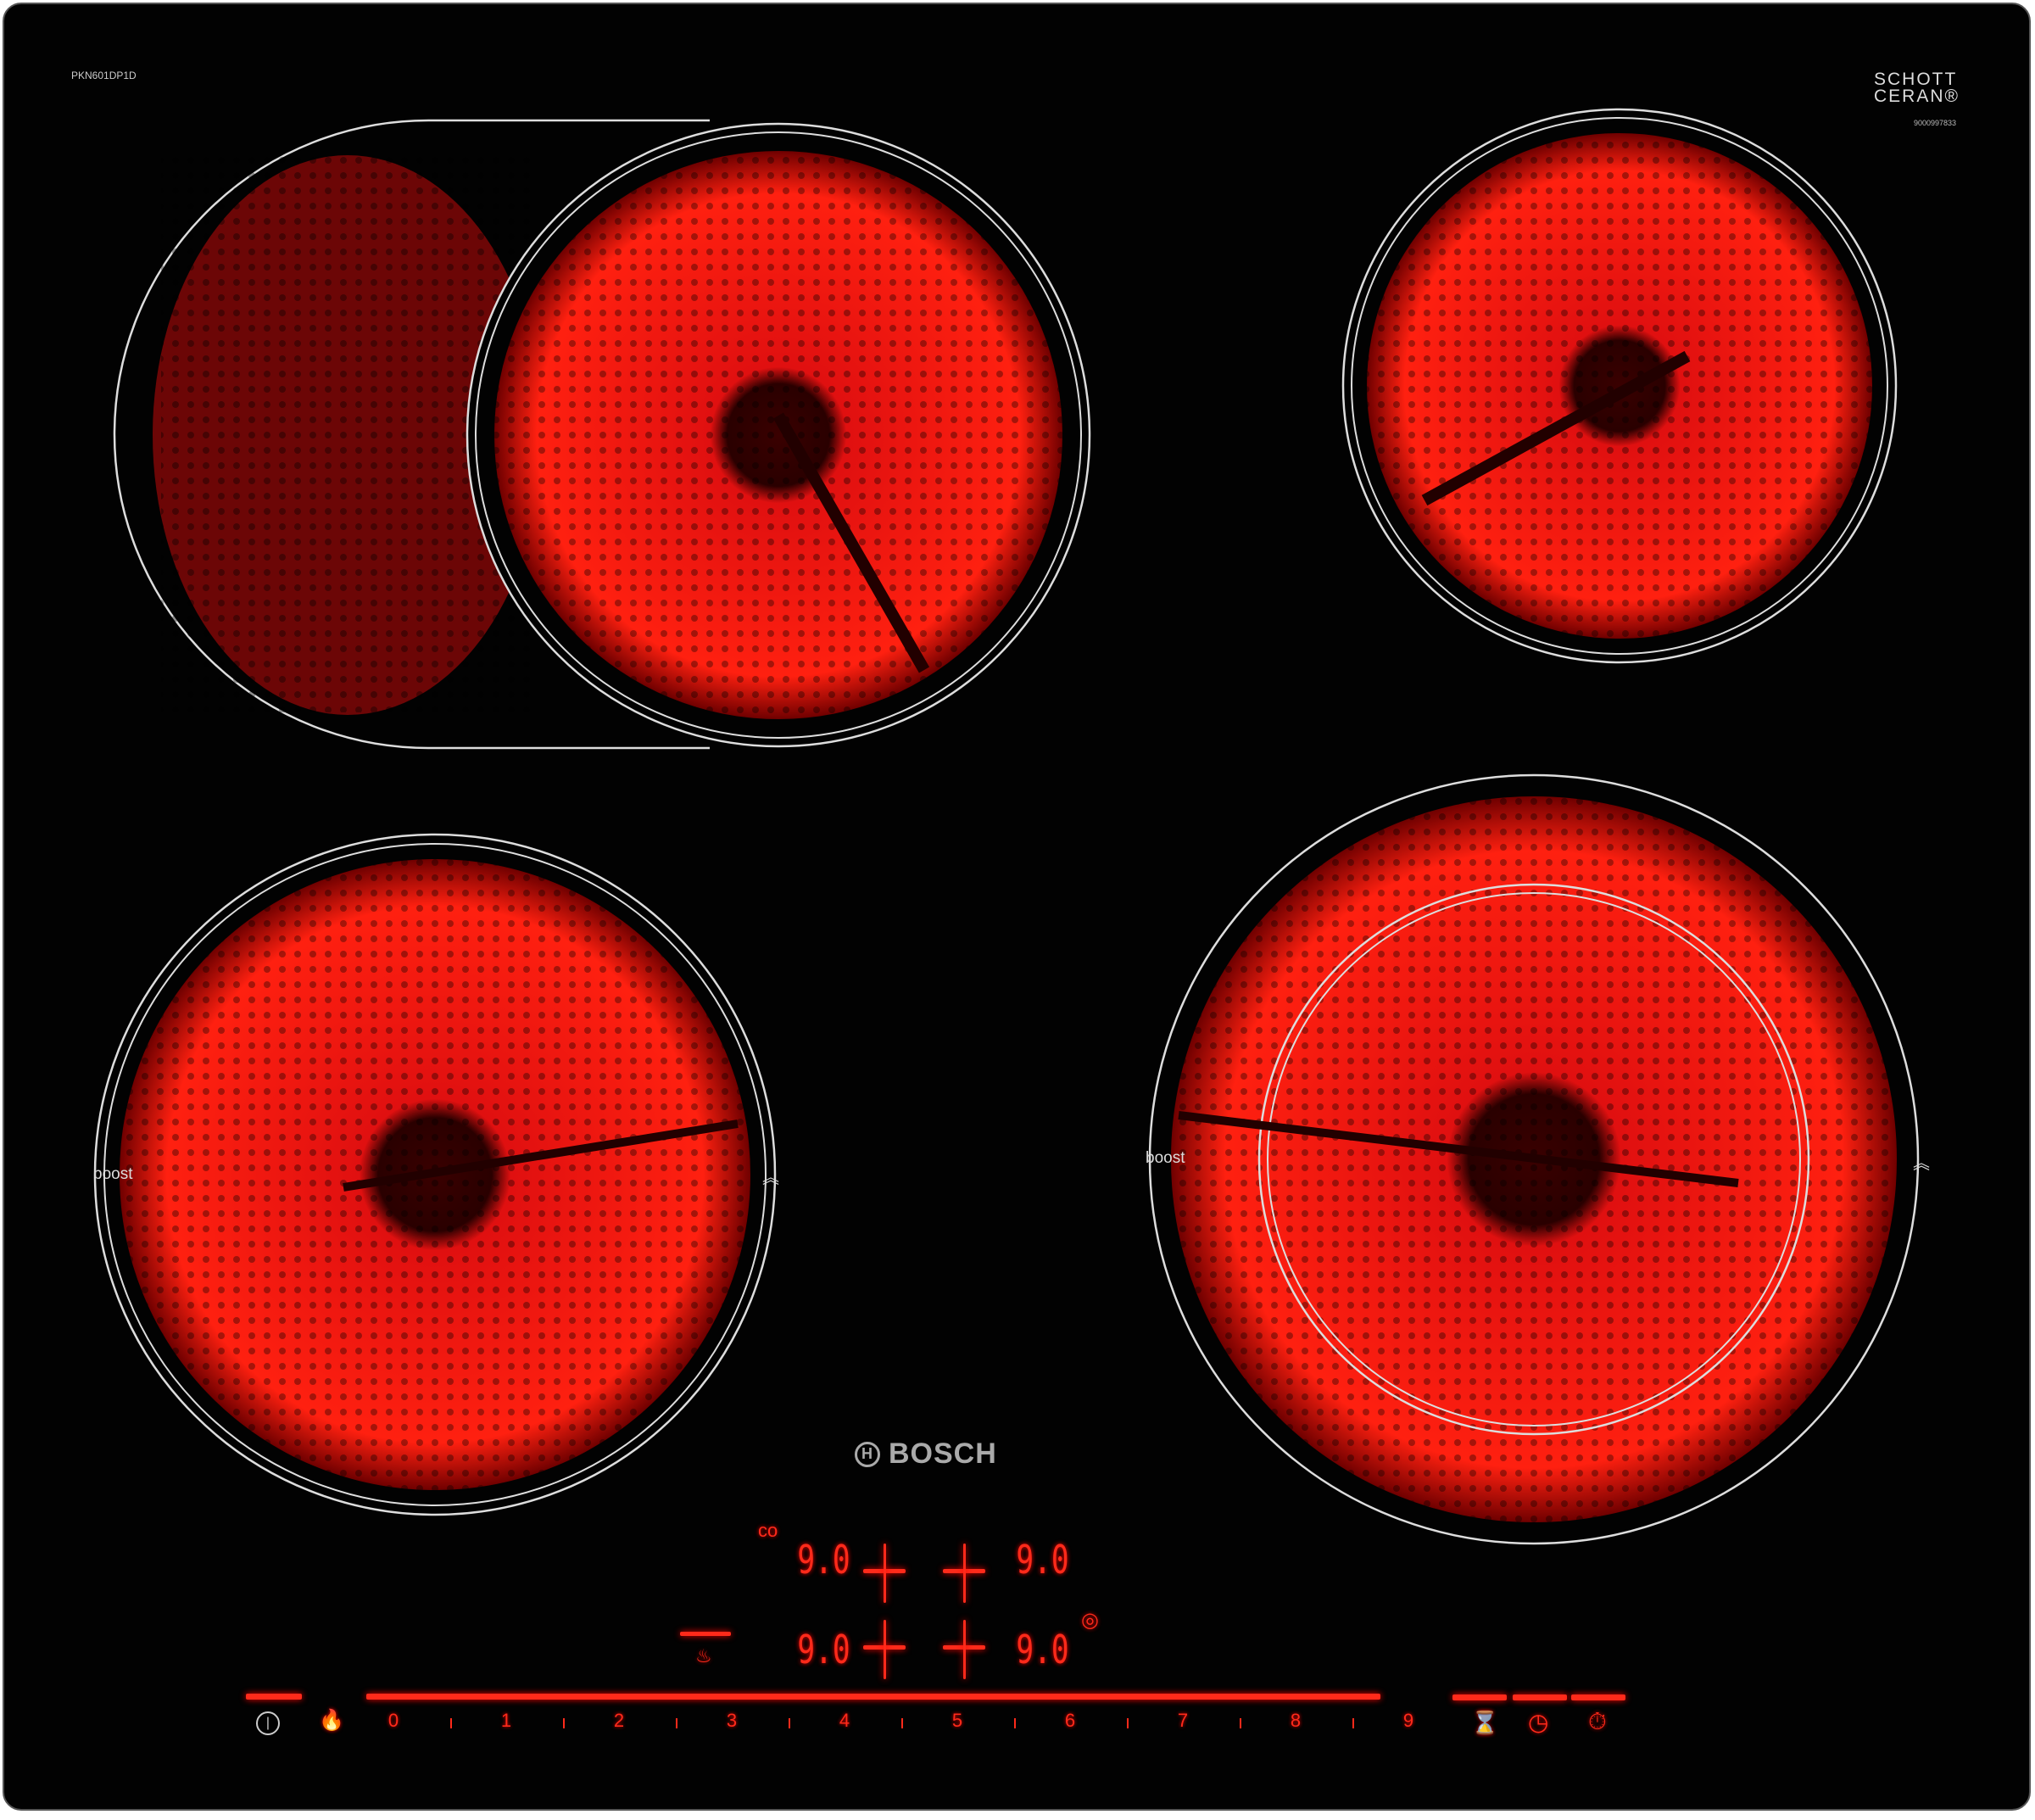 This screenshot has width=2035, height=1820. What do you see at coordinates (1916, 79) in the screenshot?
I see `glass-brand-line1: SCHOTT` at bounding box center [1916, 79].